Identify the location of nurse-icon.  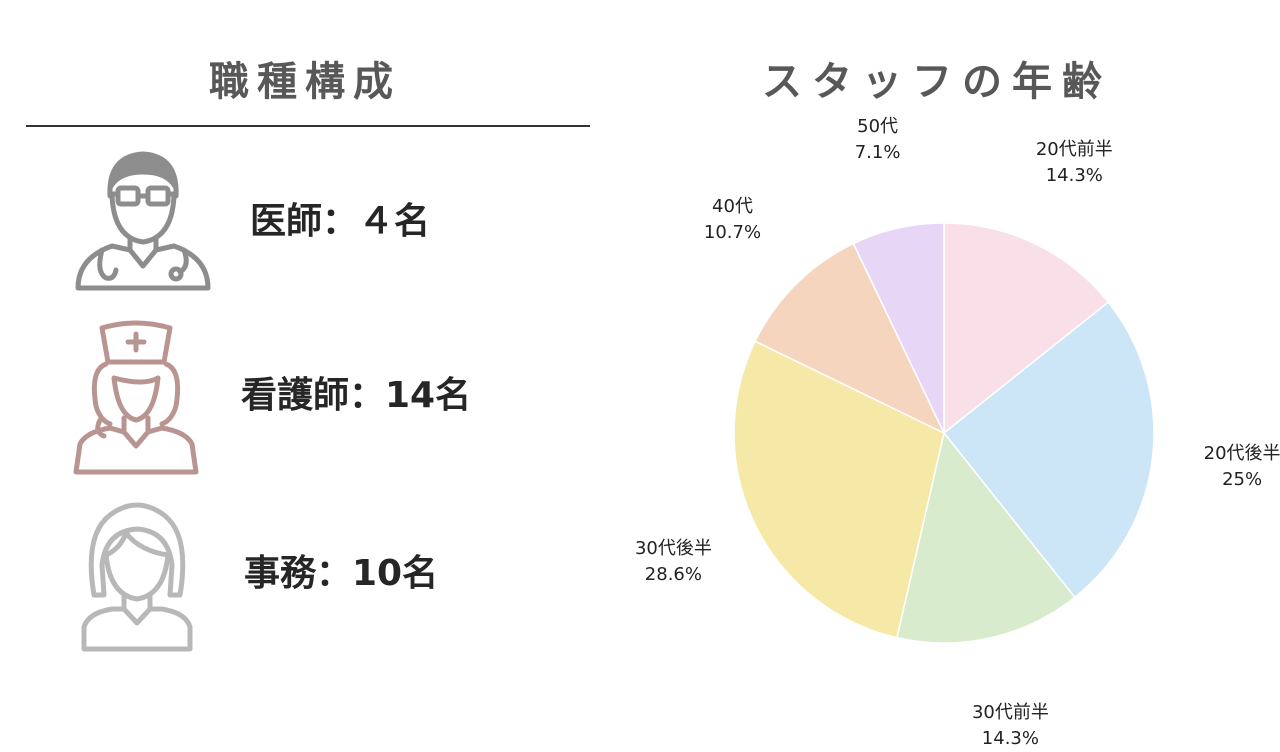
(136, 400).